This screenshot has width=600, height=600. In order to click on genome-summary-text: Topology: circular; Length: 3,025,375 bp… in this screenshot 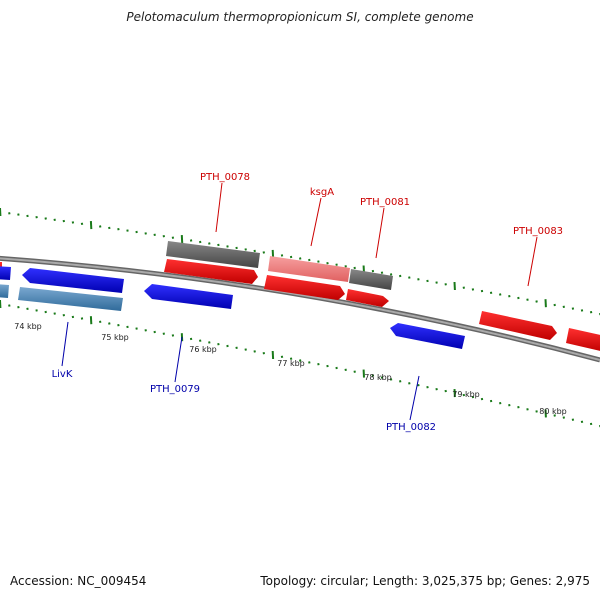, I will do `click(425, 581)`.